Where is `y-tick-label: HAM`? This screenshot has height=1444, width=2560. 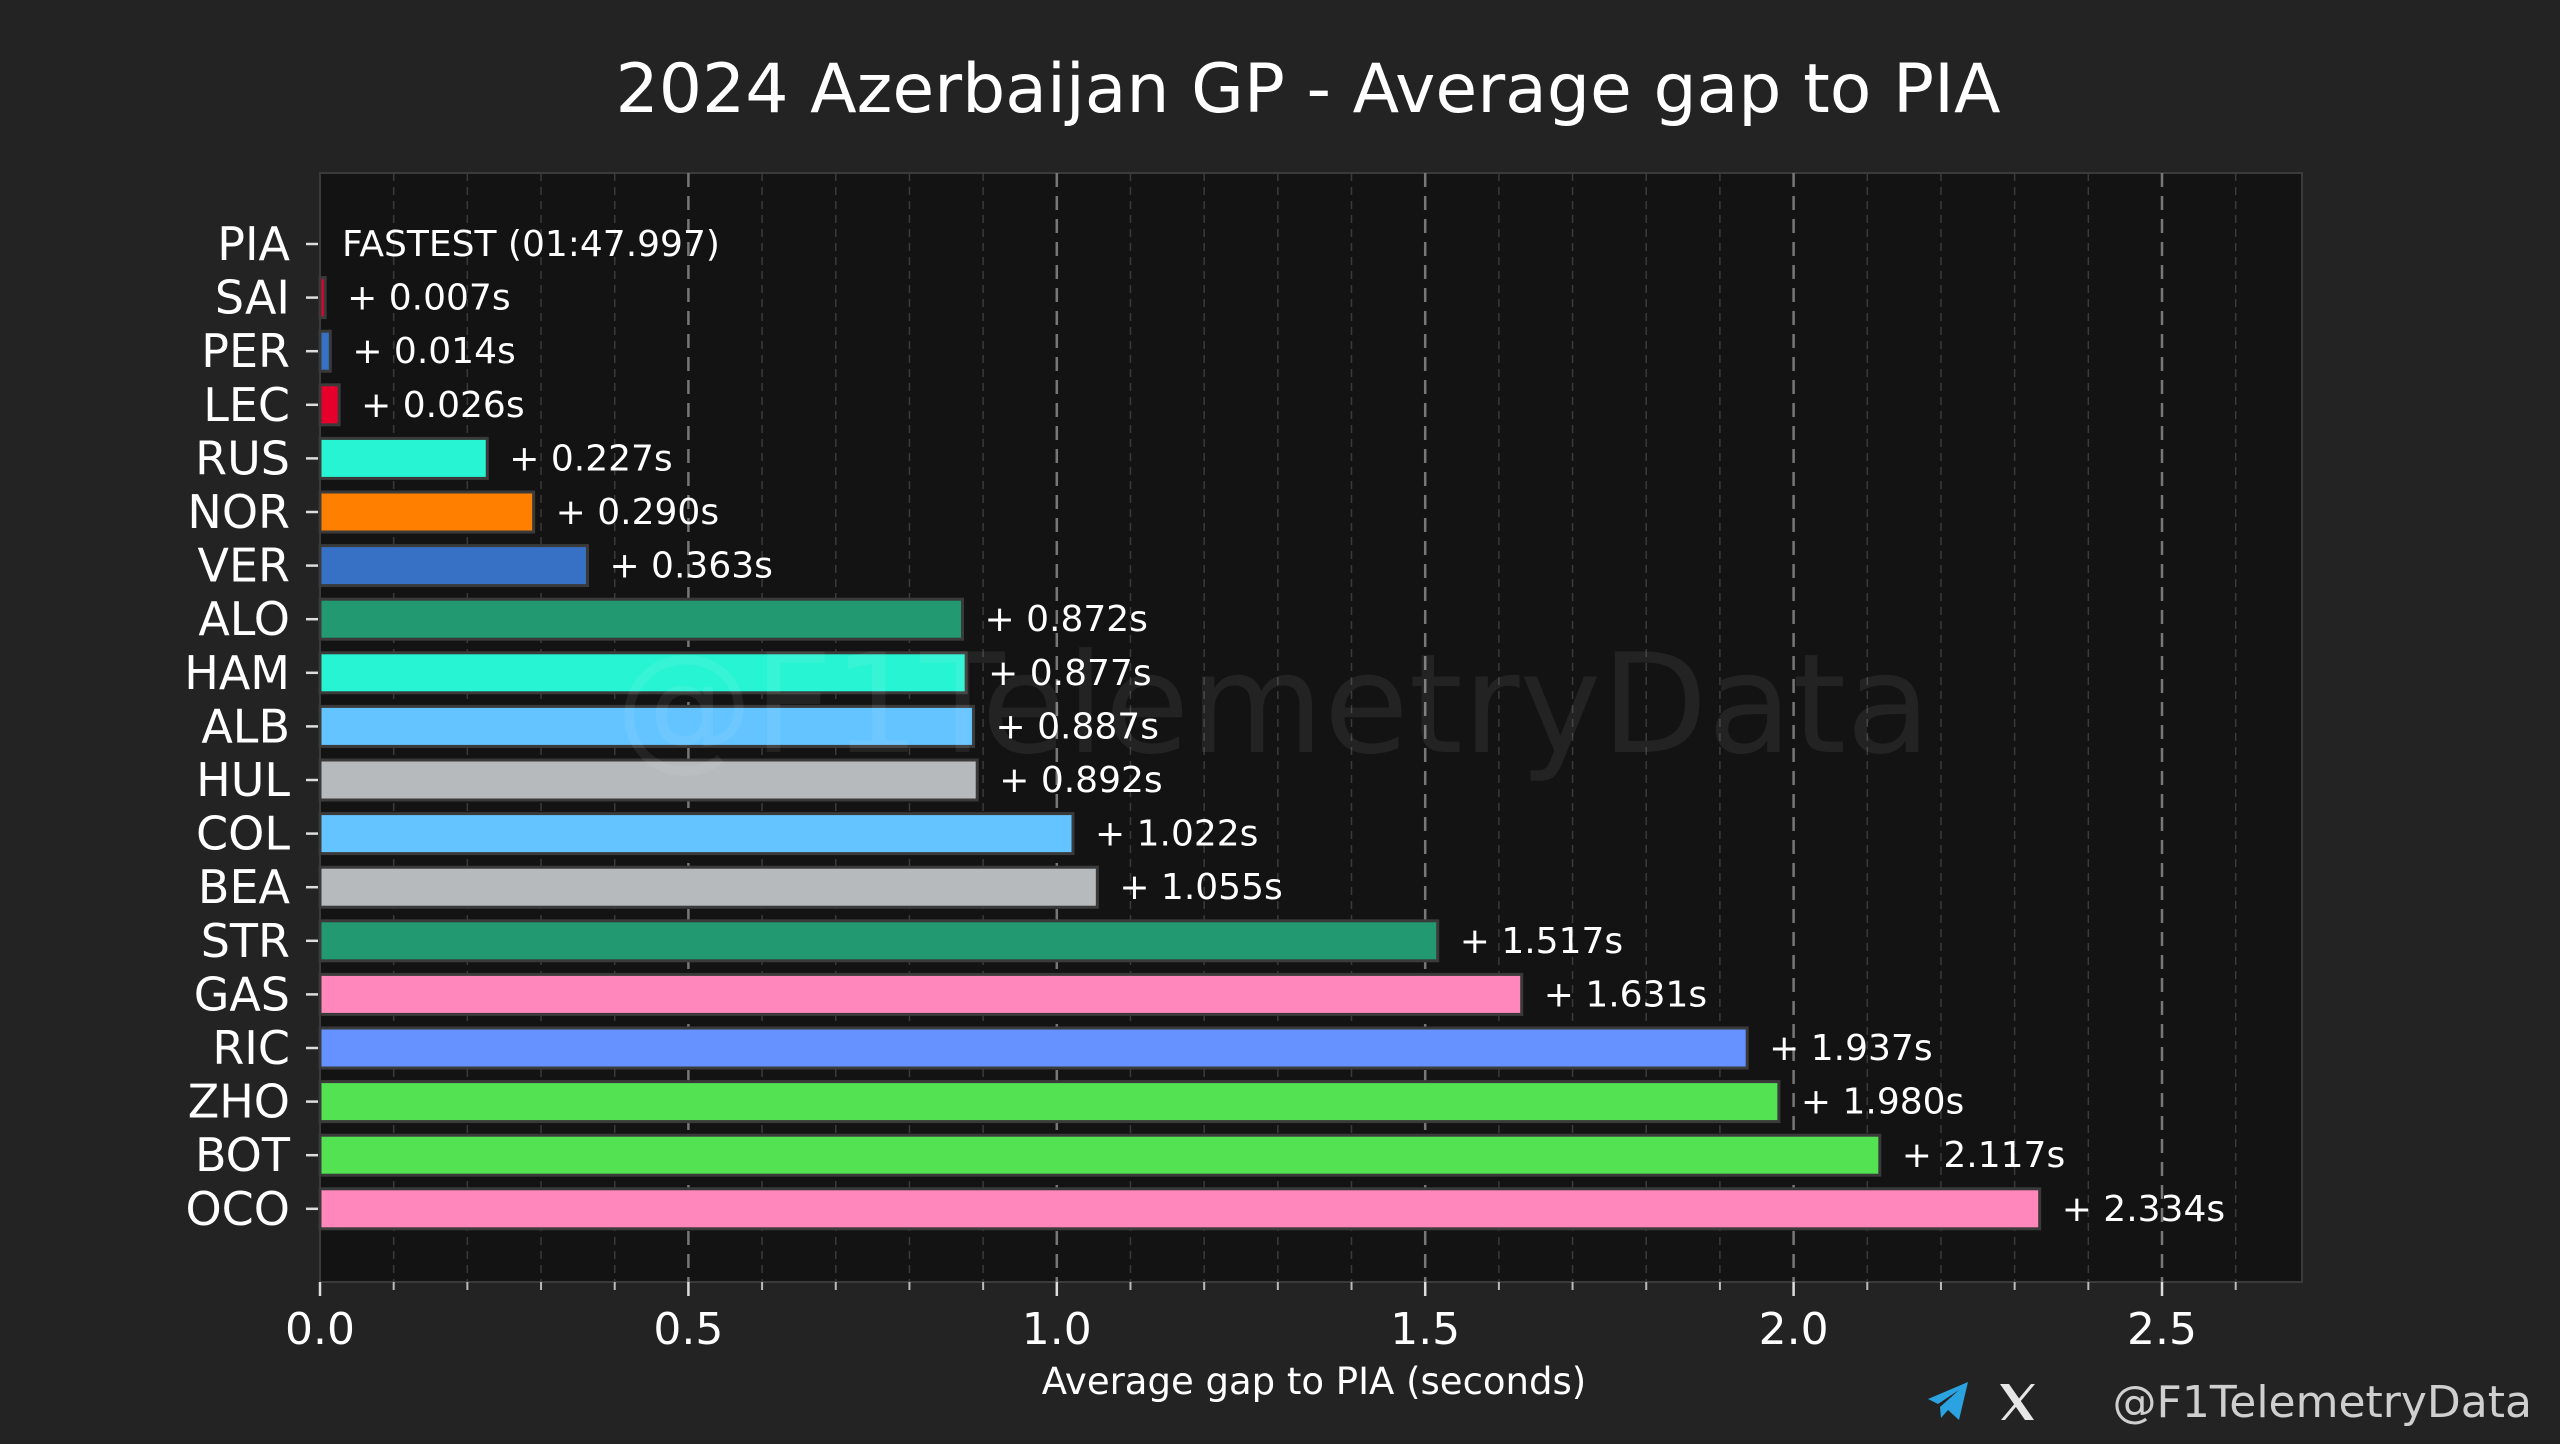
y-tick-label: HAM is located at coordinates (237, 673).